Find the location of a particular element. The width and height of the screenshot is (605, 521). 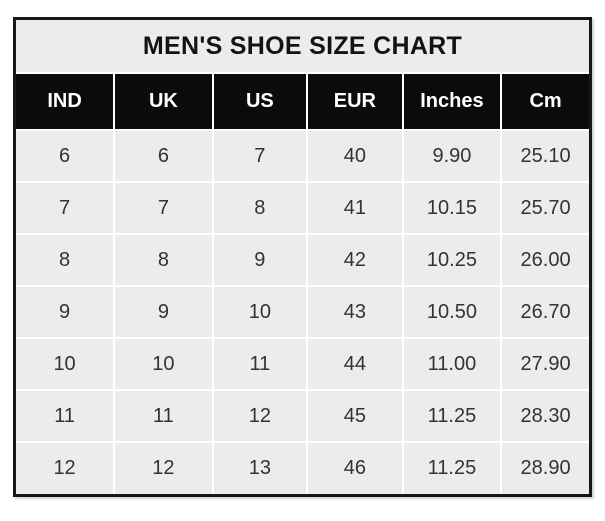

cell-uk: 8 is located at coordinates (163, 260).